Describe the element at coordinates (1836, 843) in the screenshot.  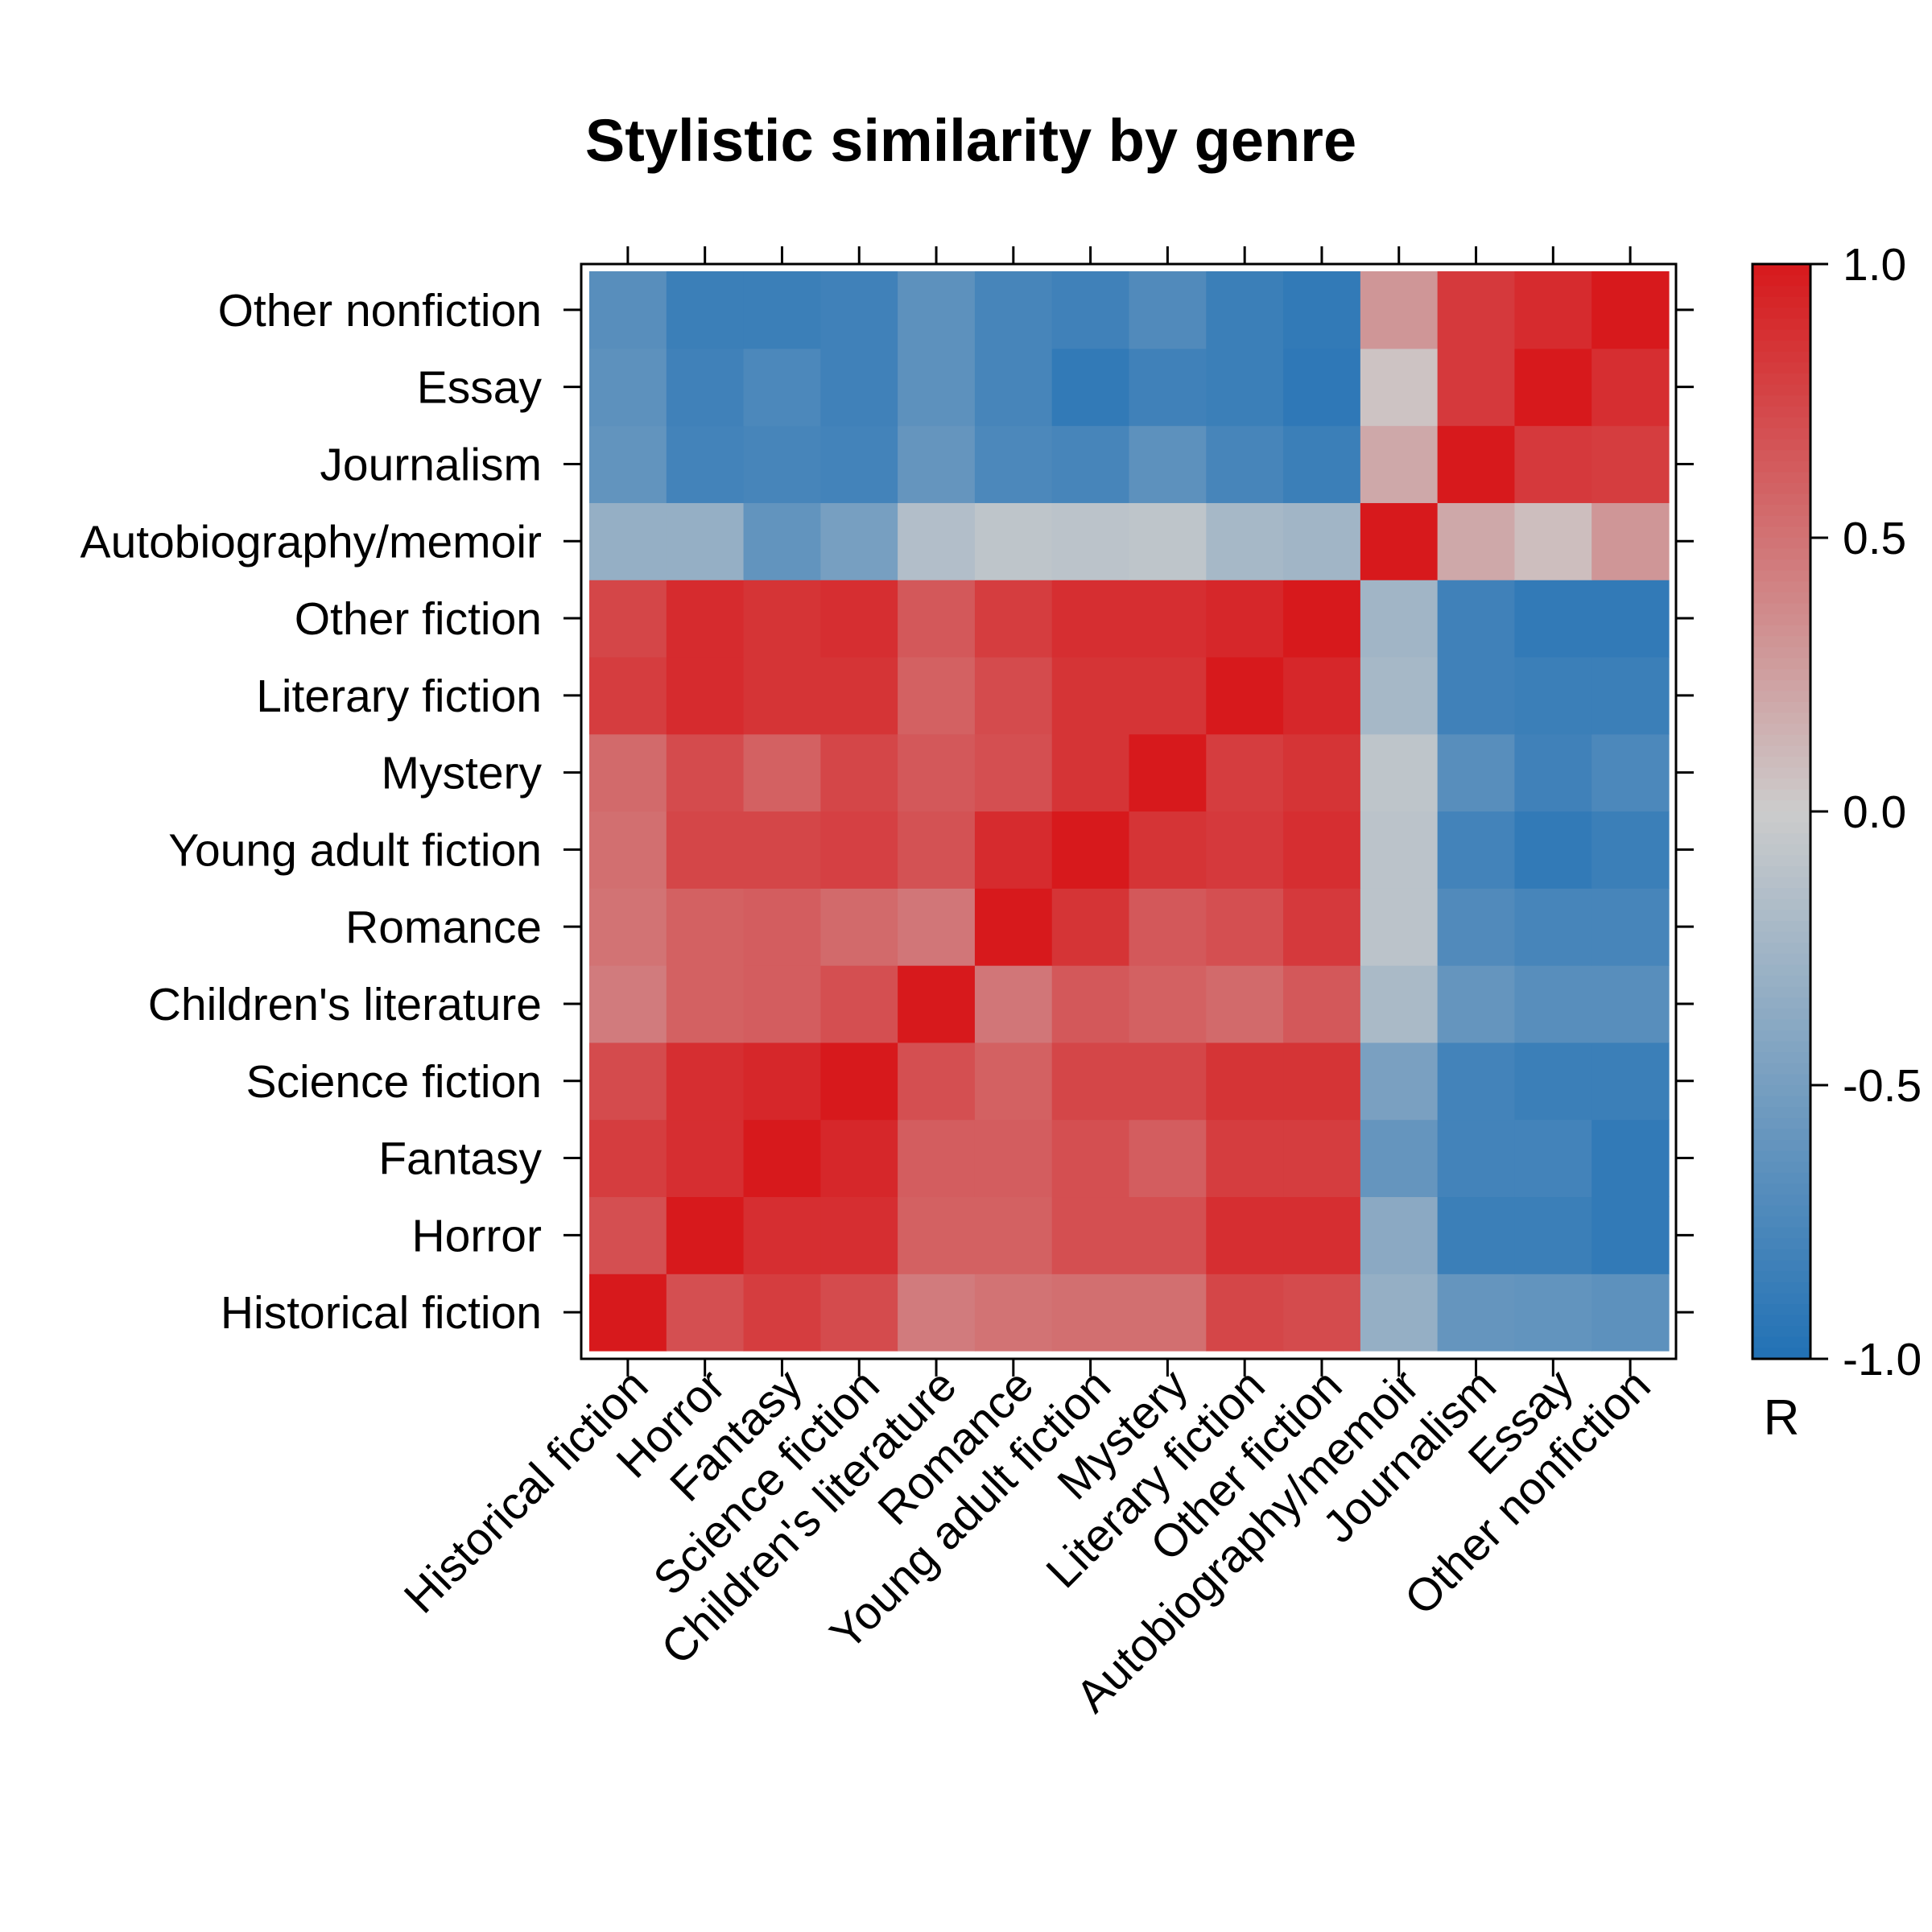
I see `colorbar: -1.0 -0.5 0.0 0.5 1.0 R` at that location.